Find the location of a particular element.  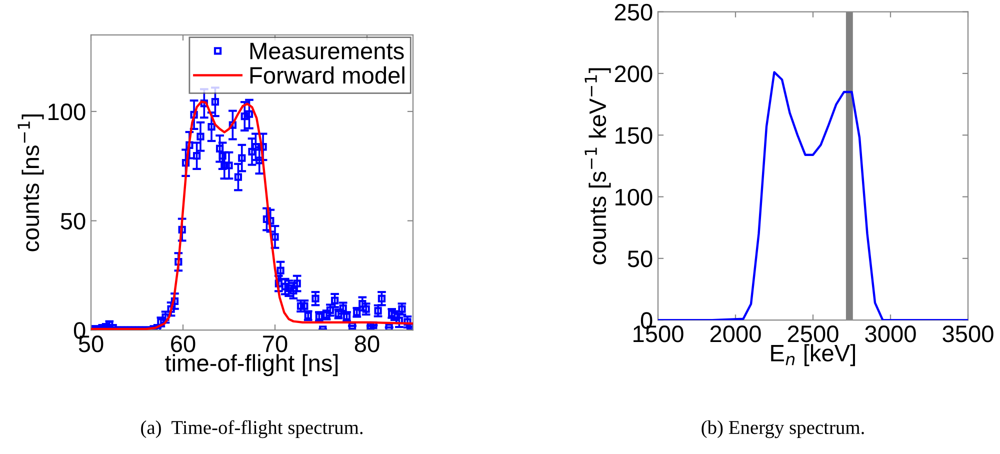

x-tick-label: 80 is located at coordinates (367, 344).